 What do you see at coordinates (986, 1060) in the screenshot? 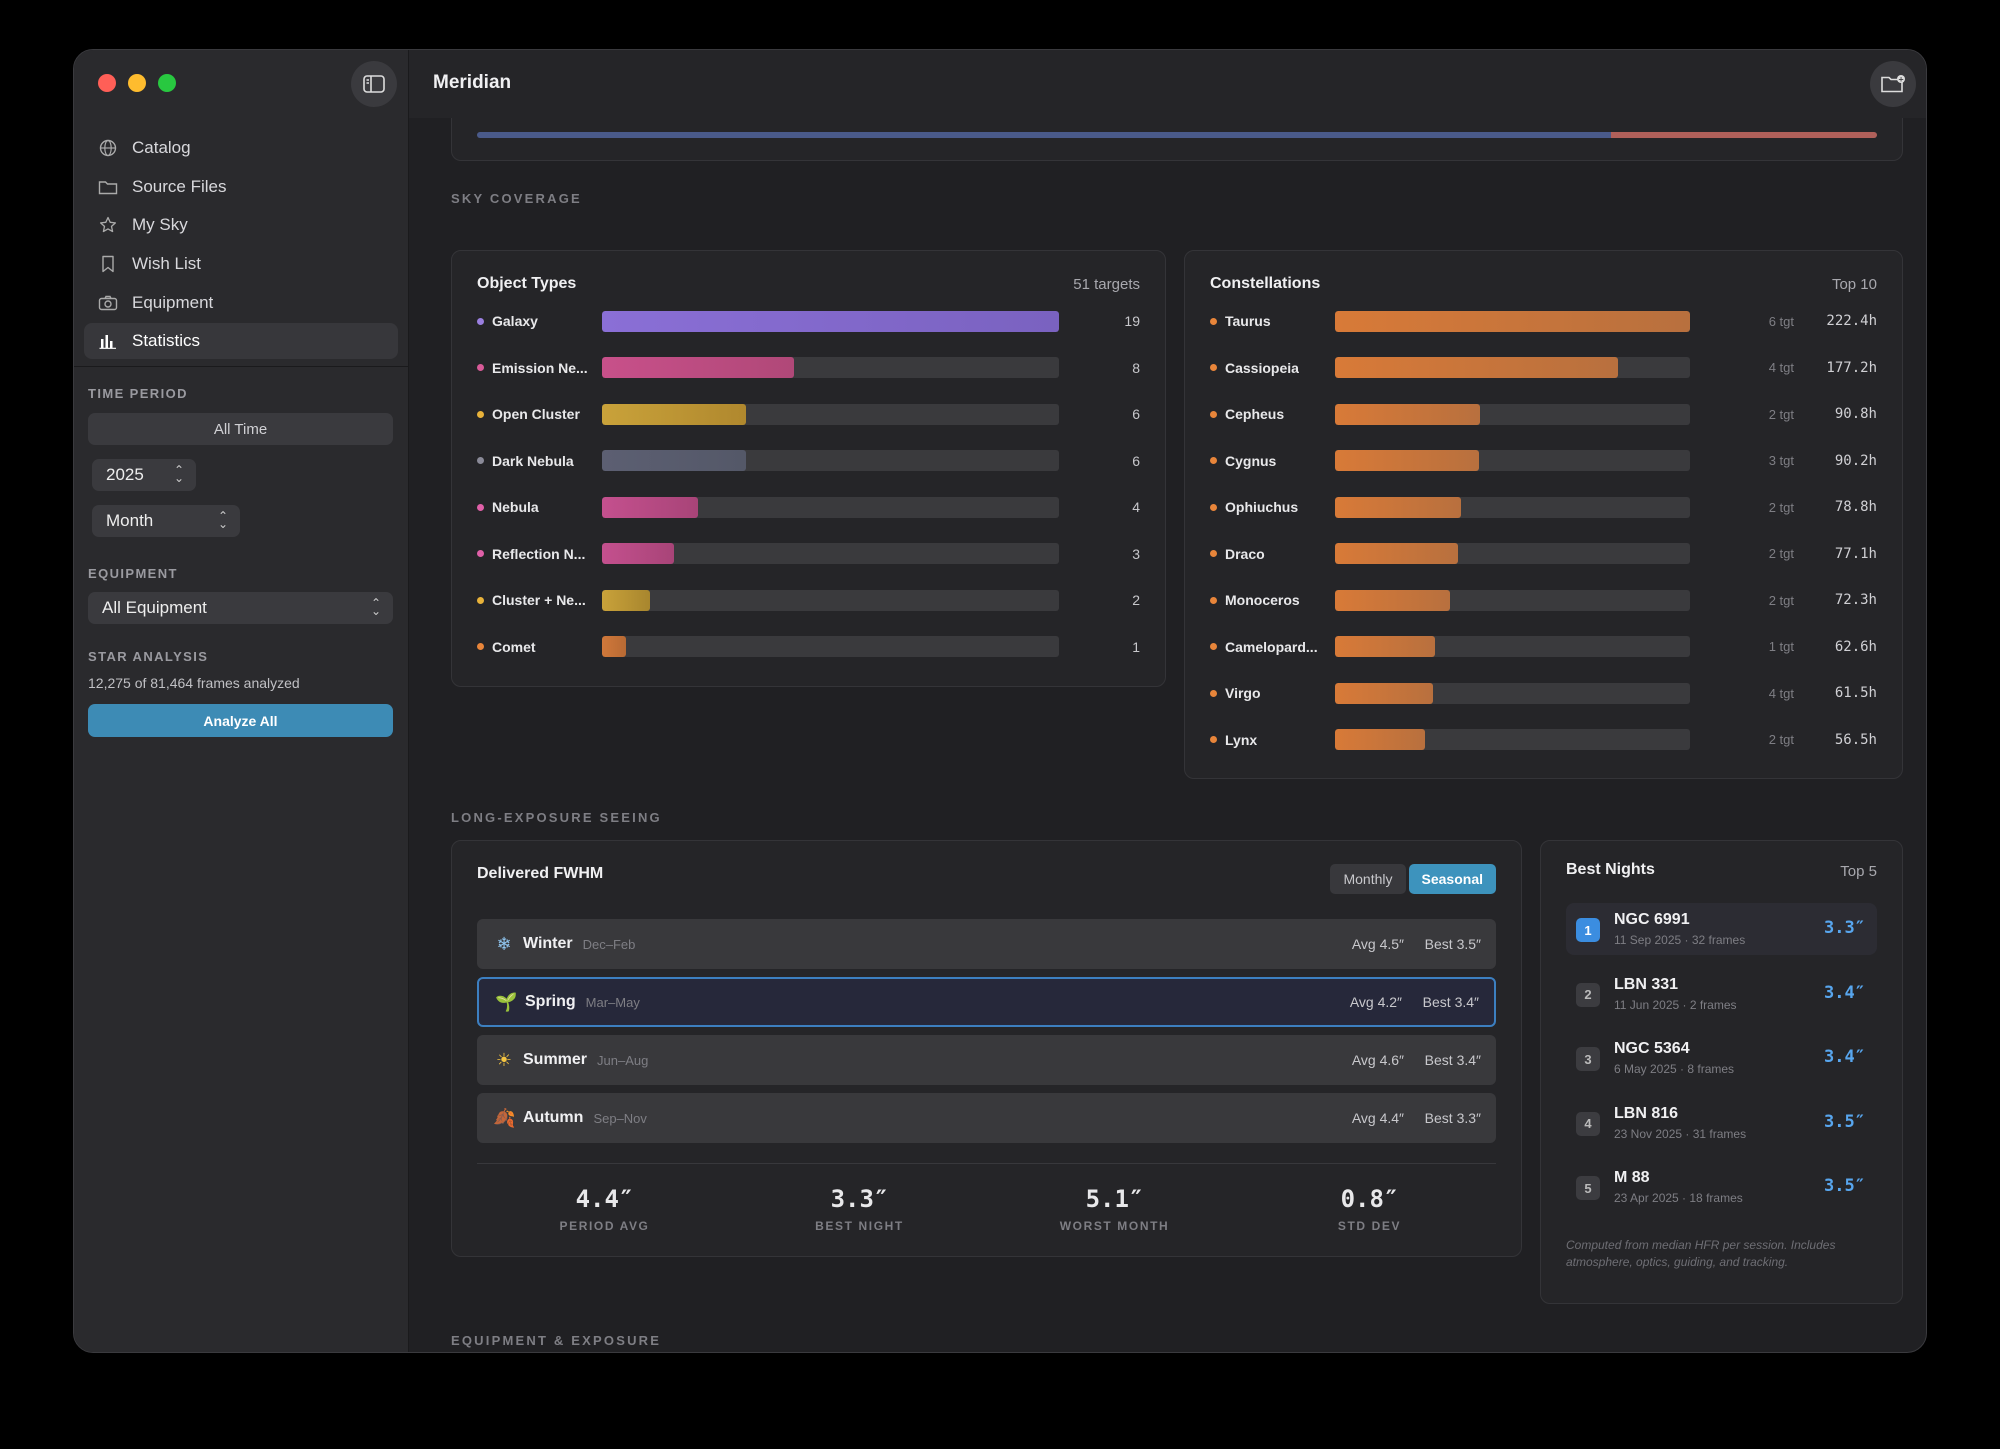
I see `season-row-summer: ☀ Summer Jun–Aug Avg 4.6″ Best 3.4″` at bounding box center [986, 1060].